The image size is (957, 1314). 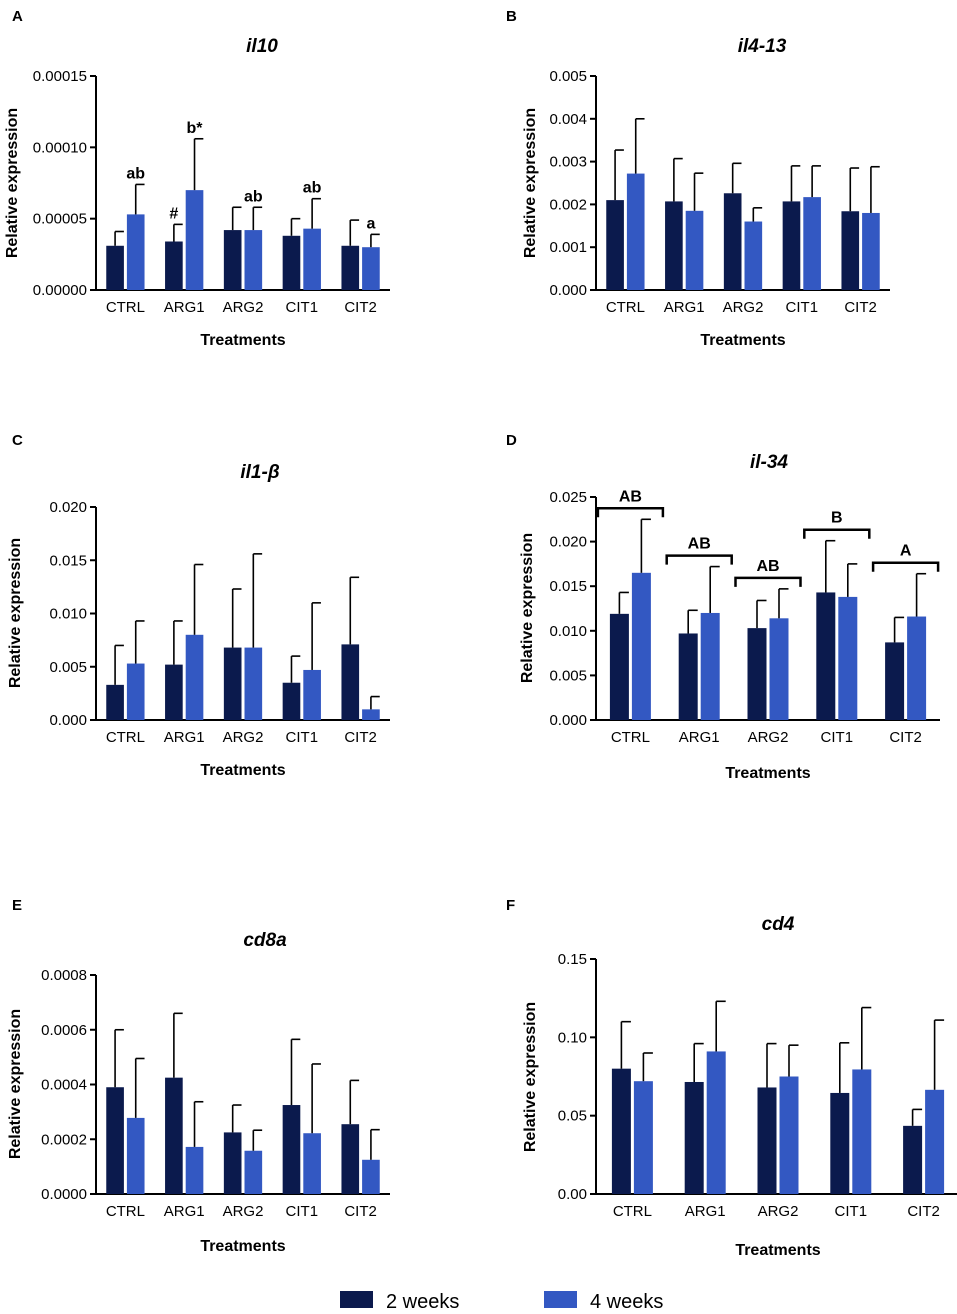 What do you see at coordinates (906, 551) in the screenshot?
I see `group-significance-label: A` at bounding box center [906, 551].